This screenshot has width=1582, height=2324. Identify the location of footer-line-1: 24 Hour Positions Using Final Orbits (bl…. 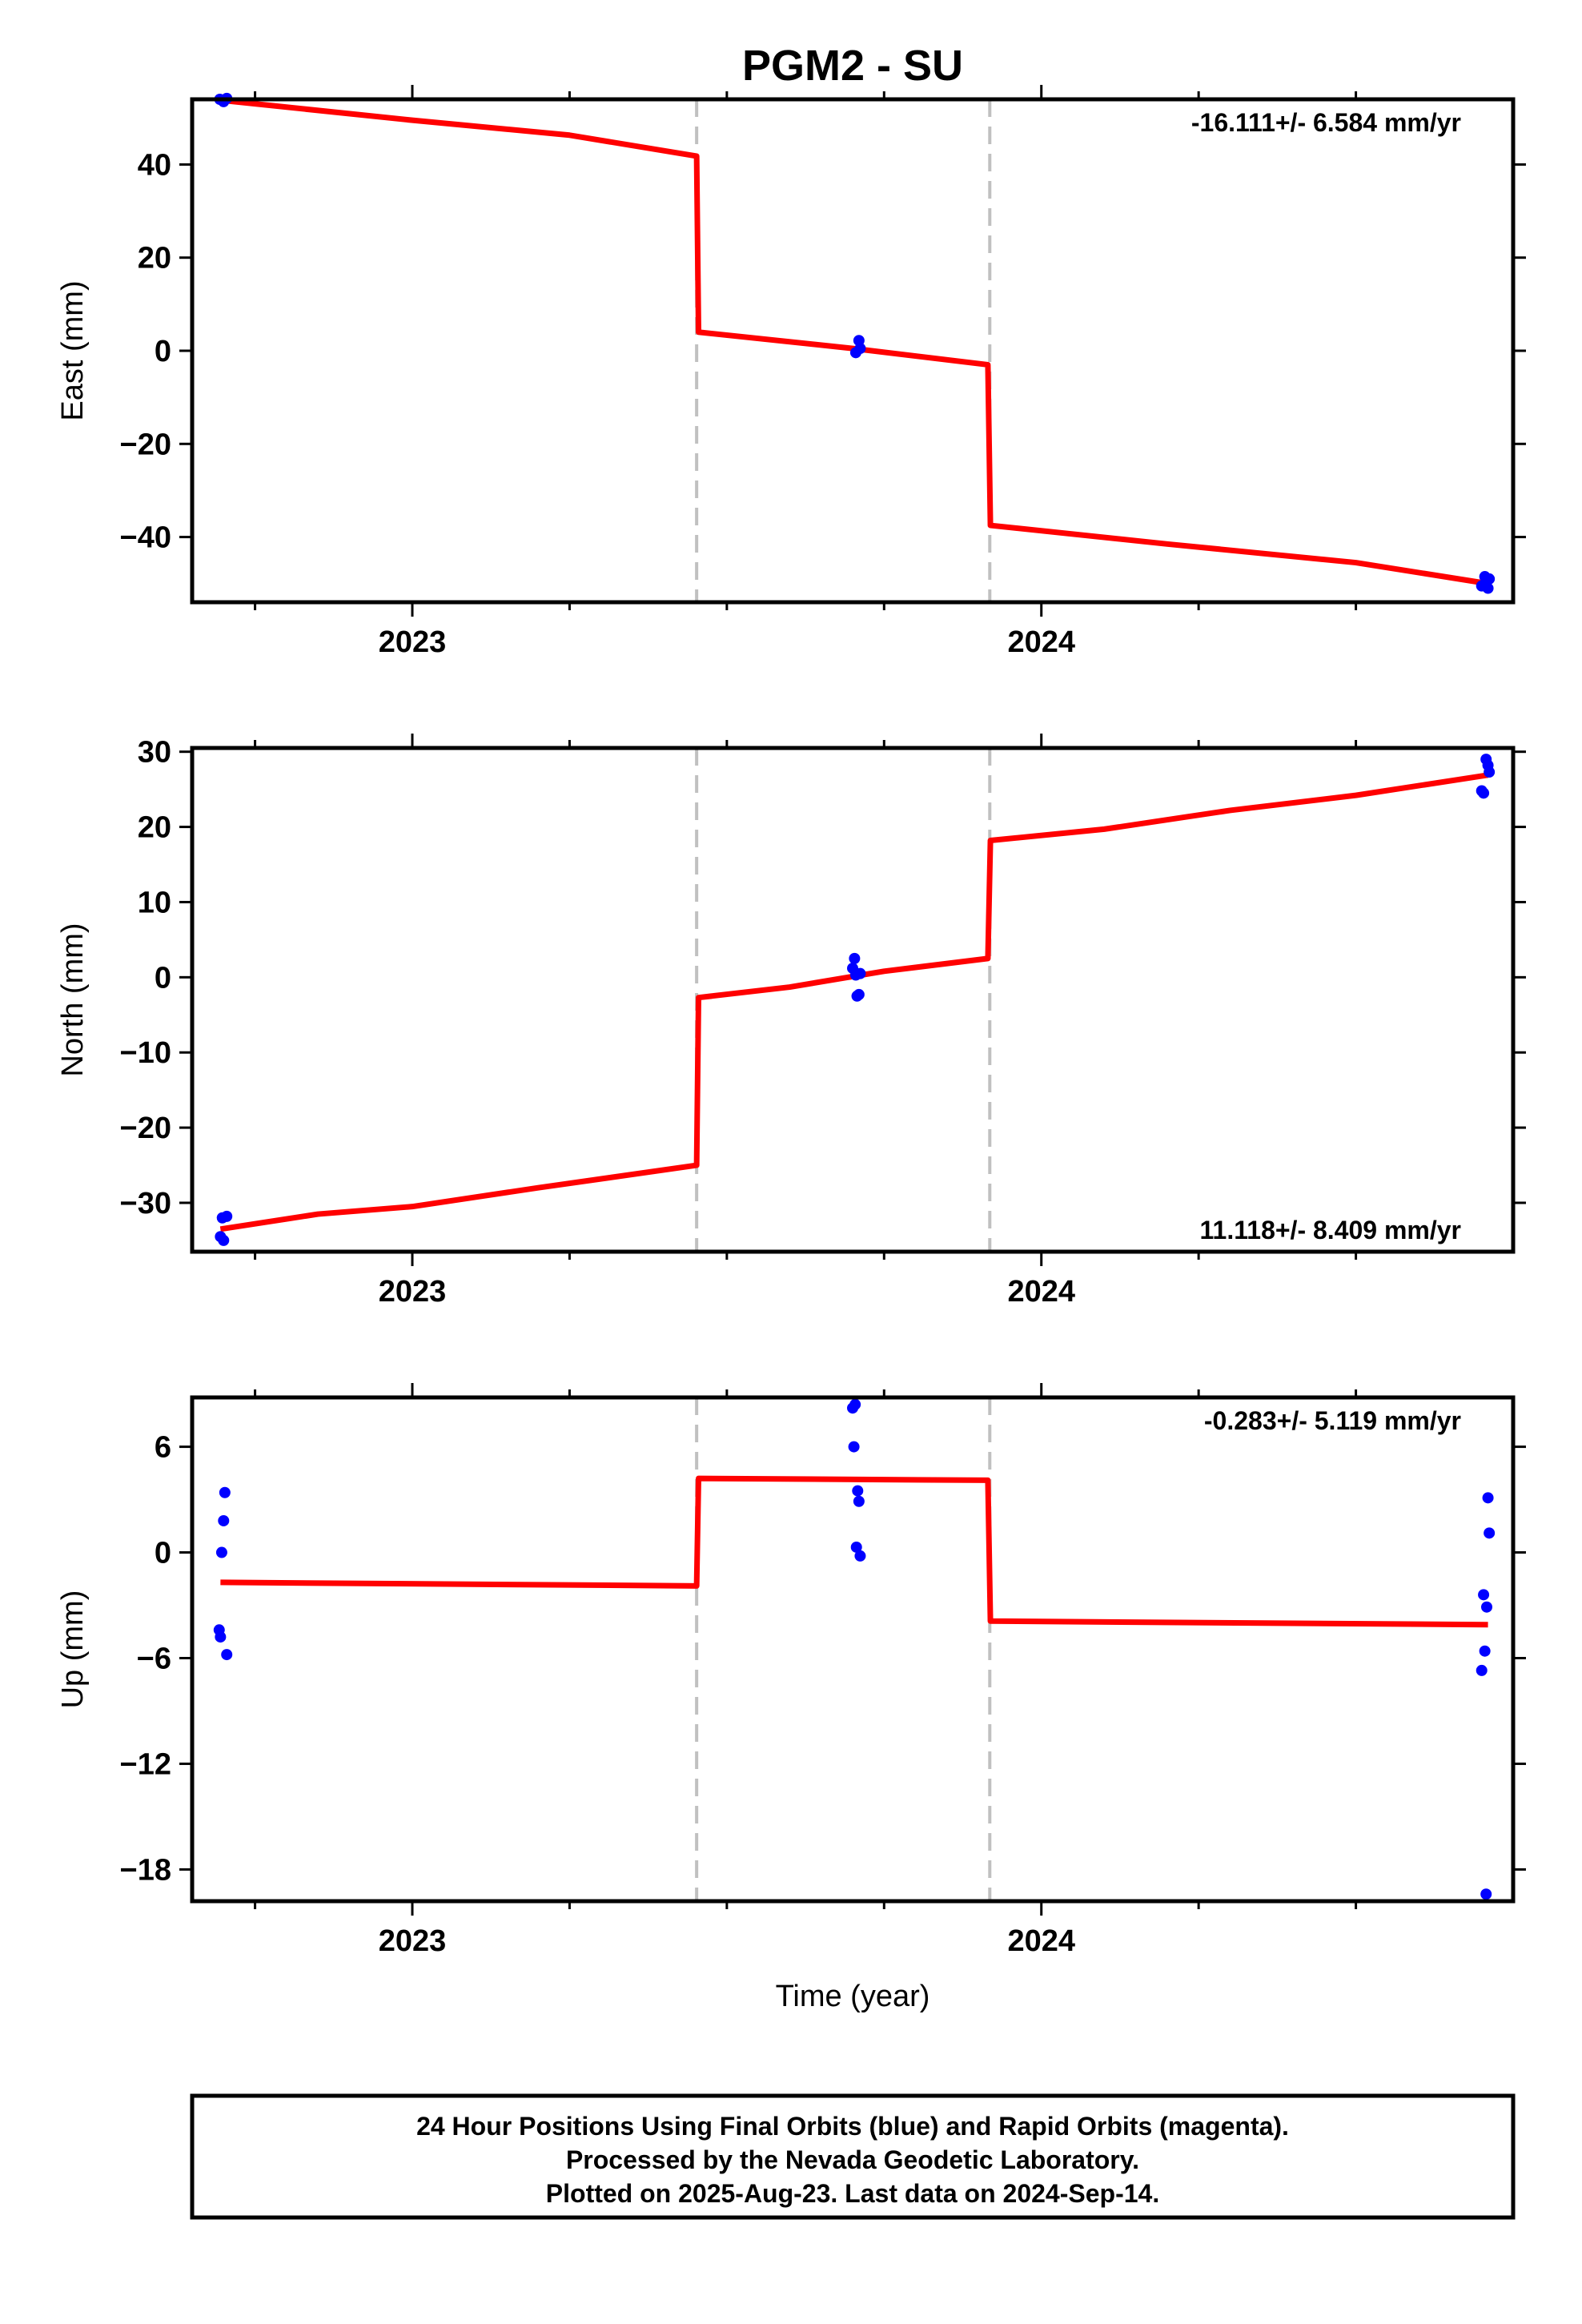
(852, 2126).